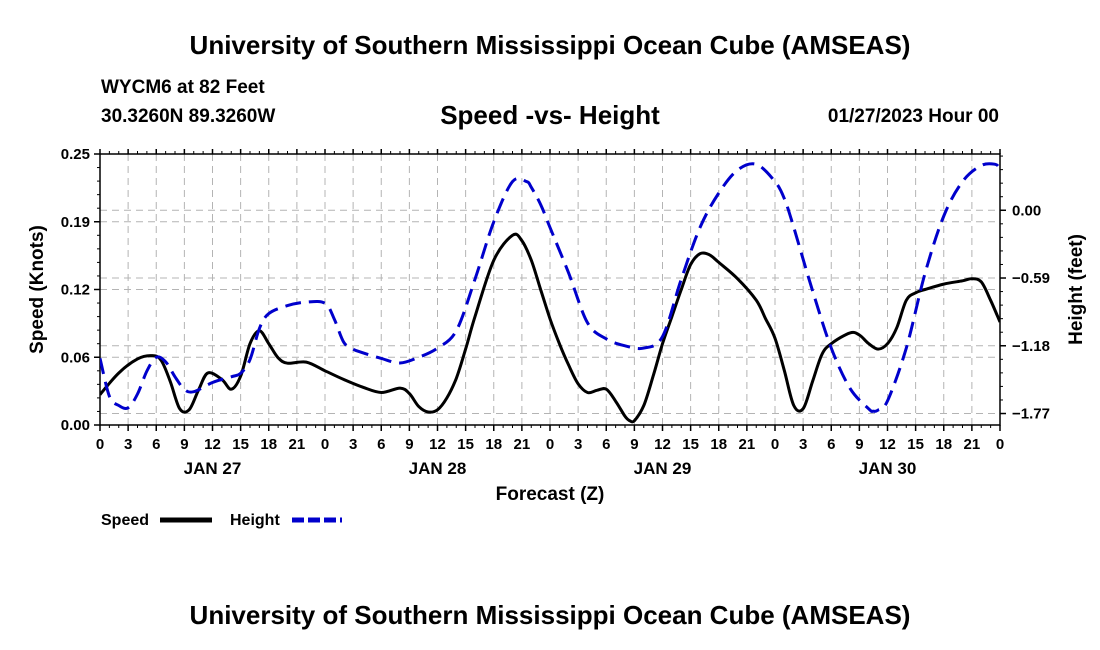  What do you see at coordinates (183, 87) in the screenshot?
I see `station-label: WYCM6 at 82 Feet` at bounding box center [183, 87].